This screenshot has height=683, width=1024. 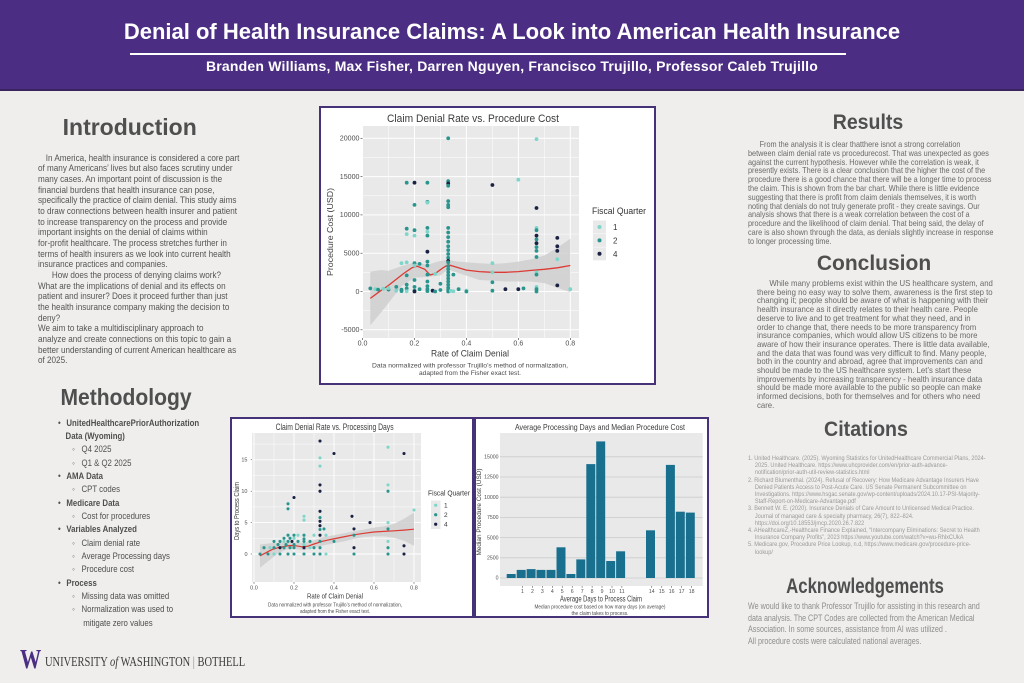 I want to click on svg-text: 17, so click(x=682, y=592).